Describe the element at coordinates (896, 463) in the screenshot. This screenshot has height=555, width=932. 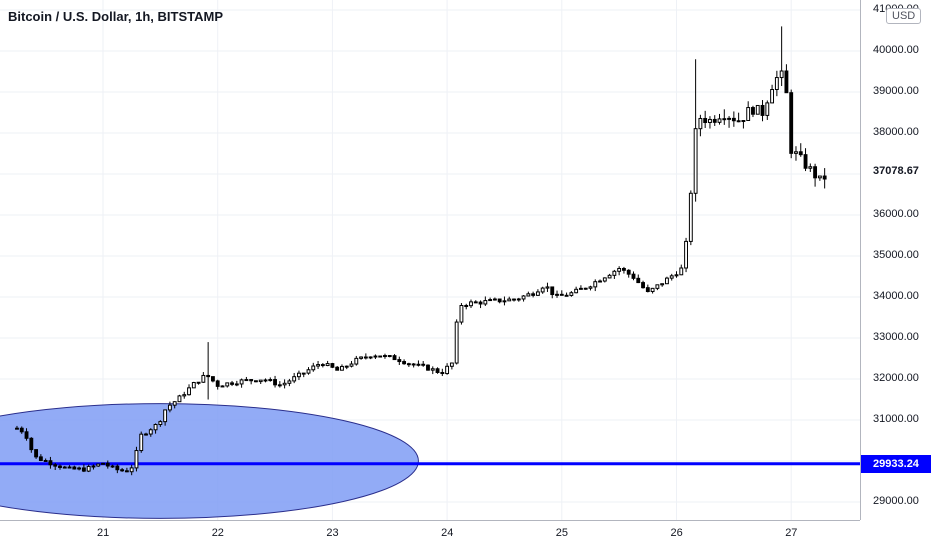
I see `horizontal-line-price-label: 29933.24` at that location.